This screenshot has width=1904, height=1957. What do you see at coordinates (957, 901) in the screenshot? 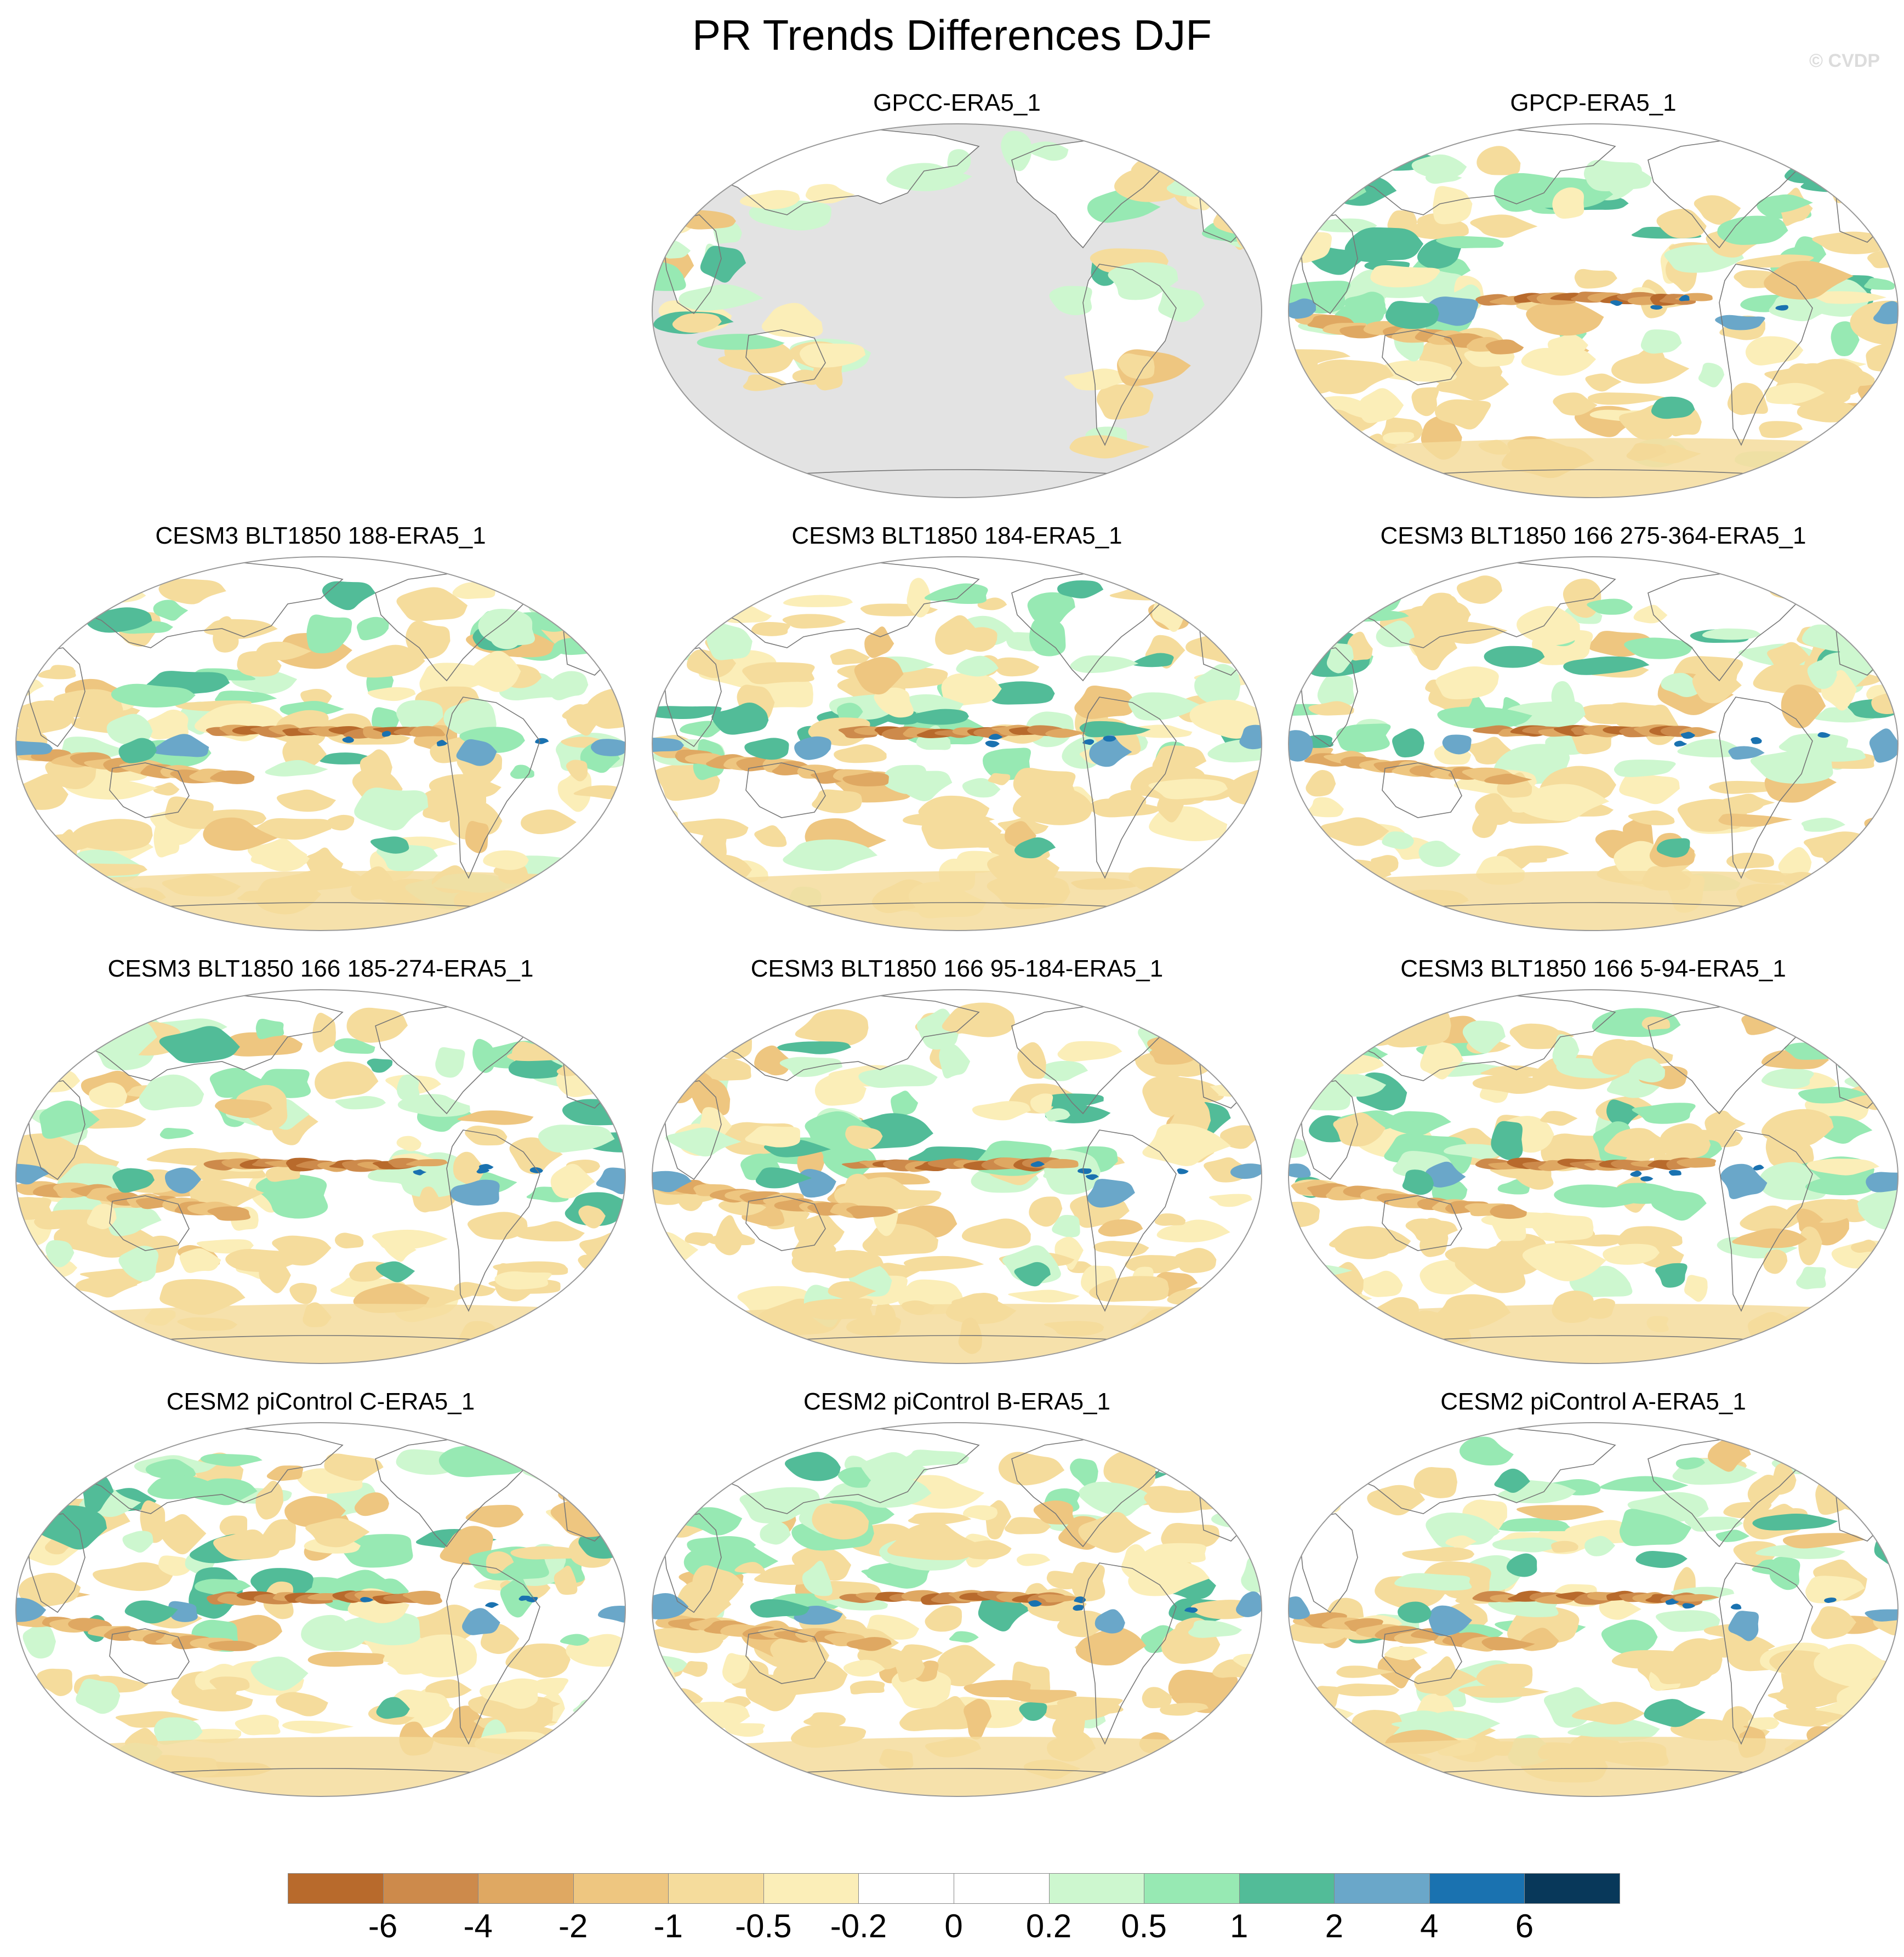
I see `southern-ocean` at bounding box center [957, 901].